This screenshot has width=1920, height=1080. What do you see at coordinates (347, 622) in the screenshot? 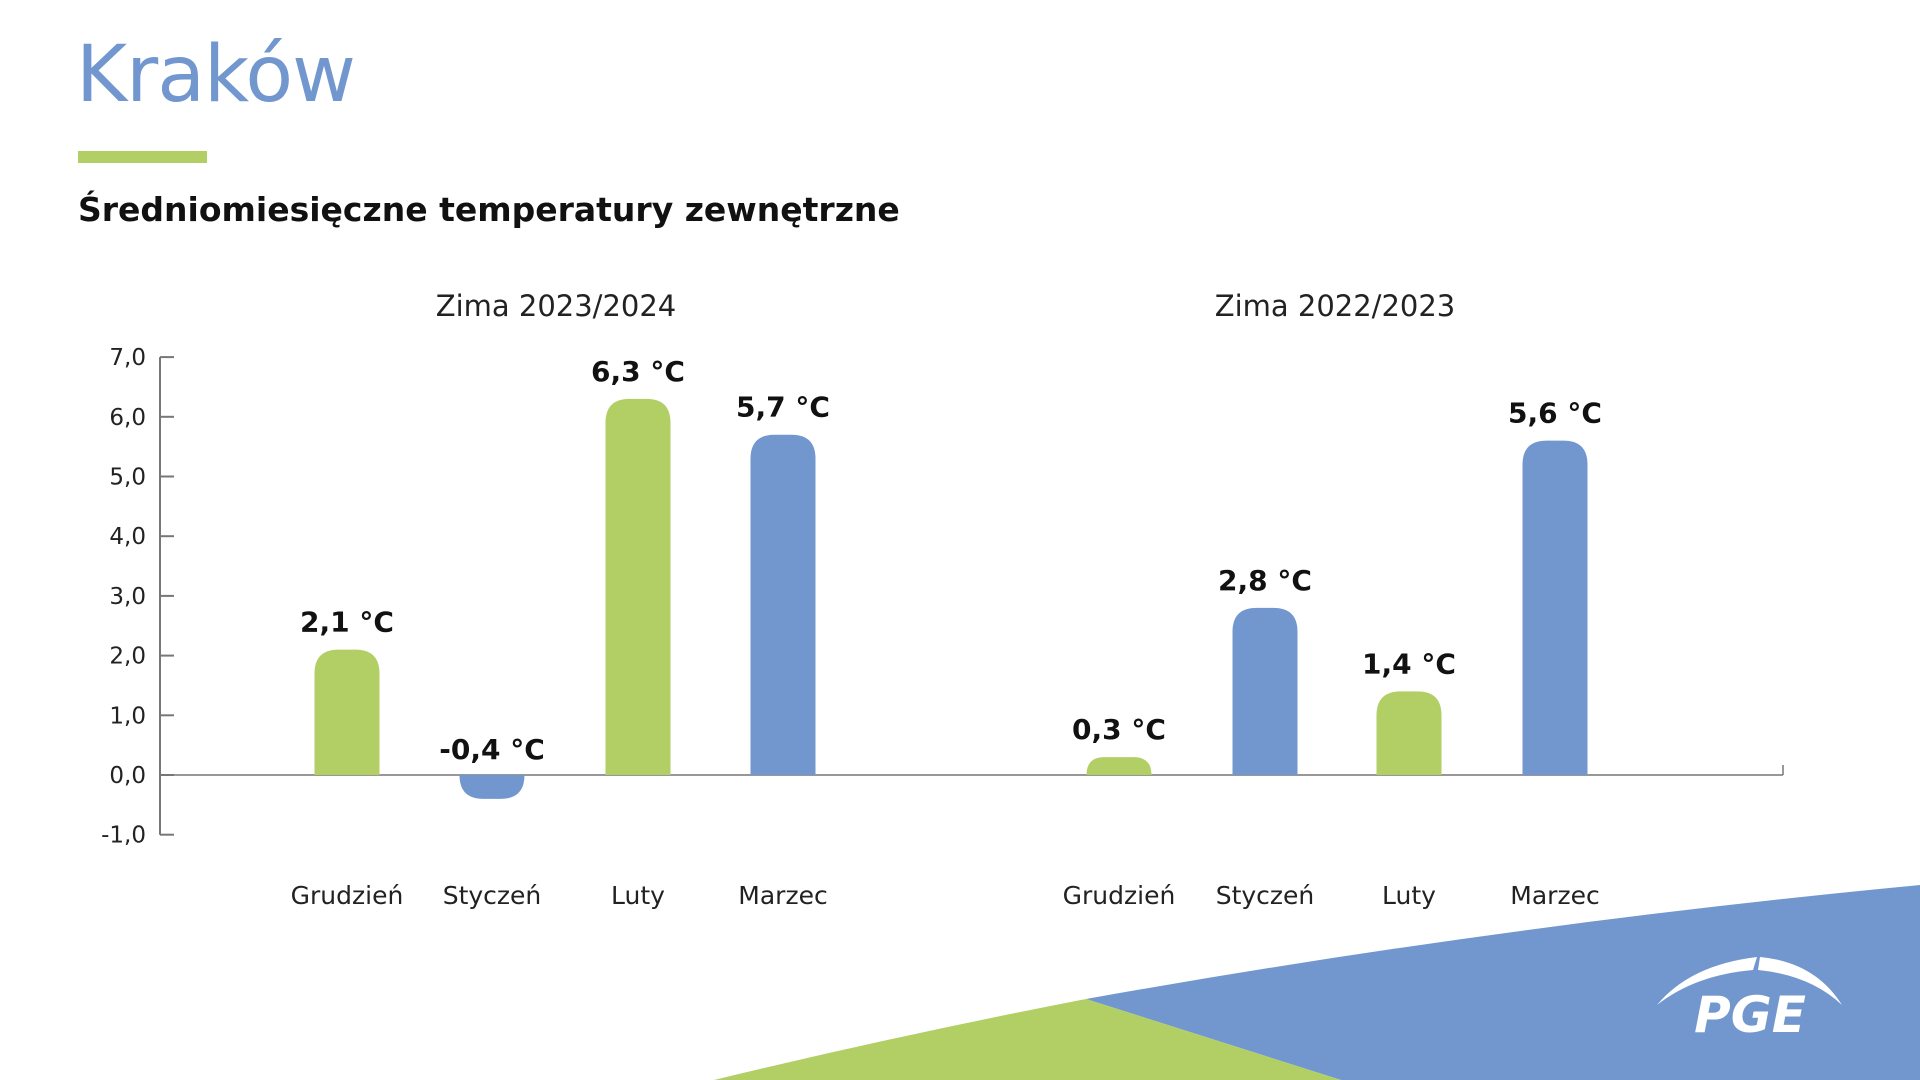
I see `bar-value-label: 2,1 °C` at bounding box center [347, 622].